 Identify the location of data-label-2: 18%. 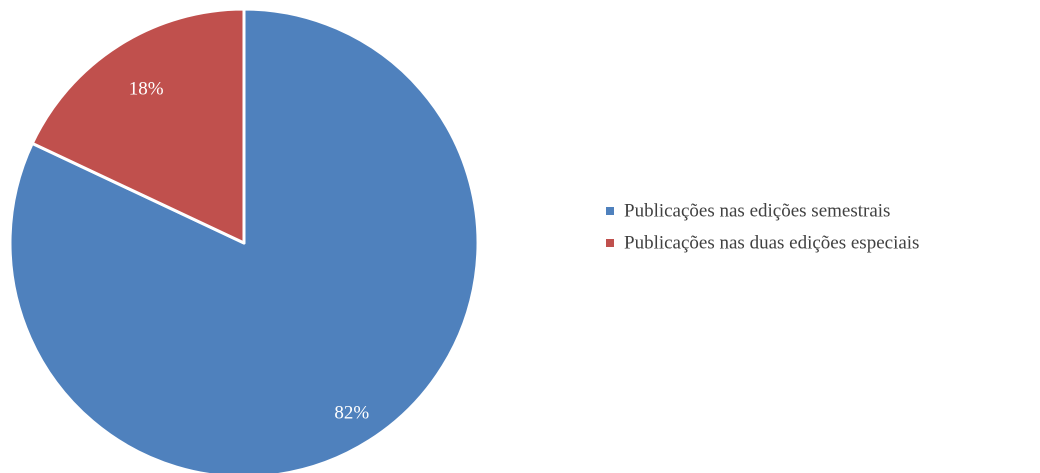
(146, 88).